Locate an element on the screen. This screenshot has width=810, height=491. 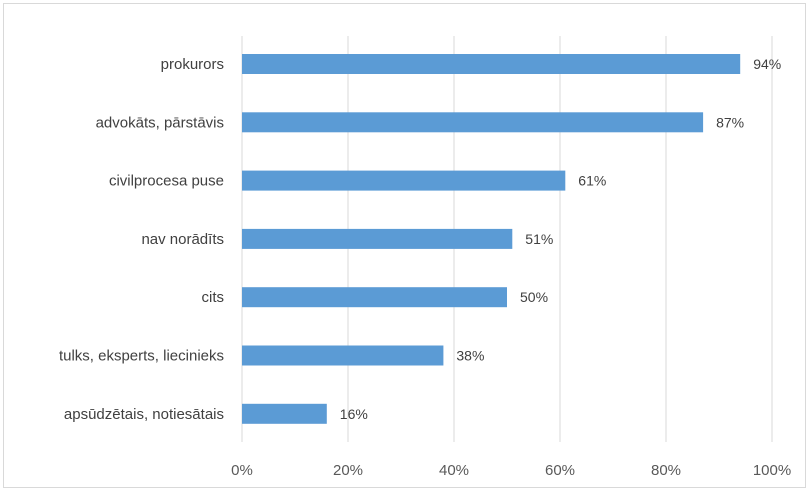
category-label: nav norādīts is located at coordinates (182, 239).